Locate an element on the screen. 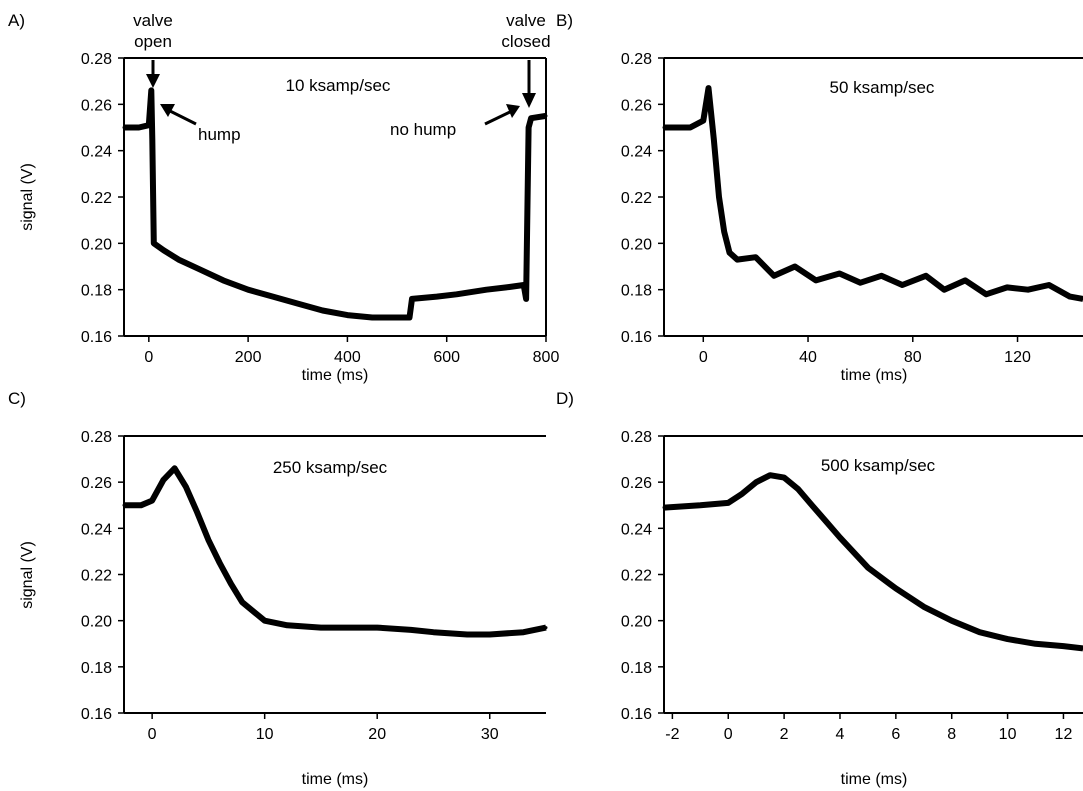 The width and height of the screenshot is (1083, 791). y-tick-label: 0.16 is located at coordinates (96, 714).